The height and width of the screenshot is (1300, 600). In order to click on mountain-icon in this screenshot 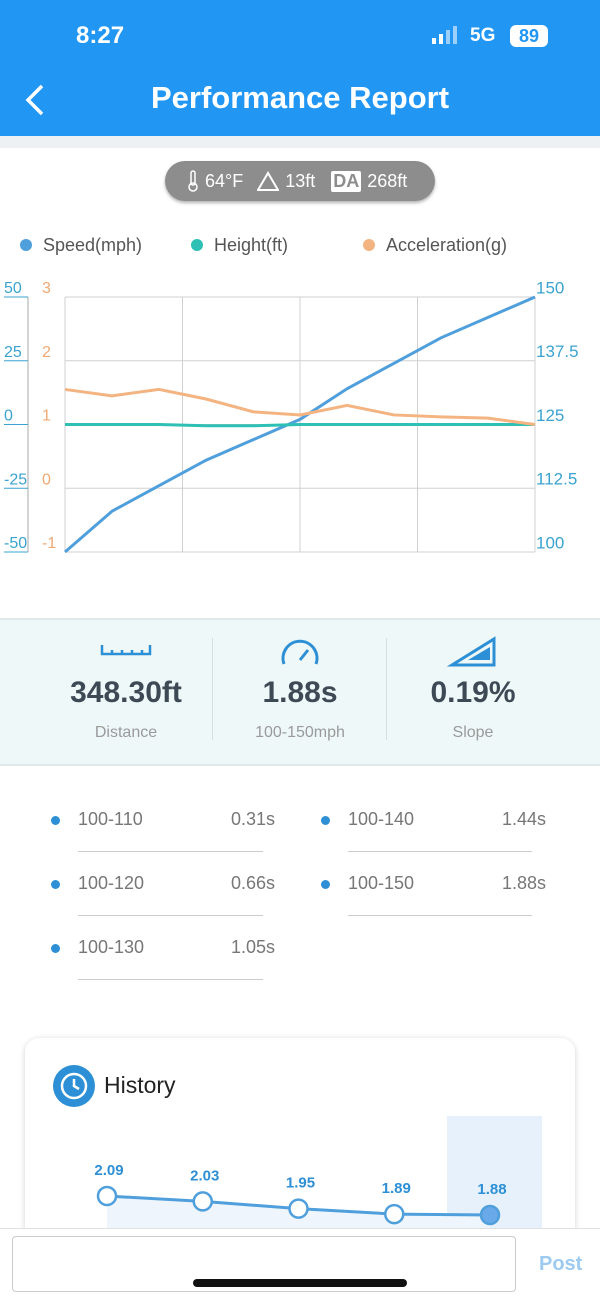, I will do `click(268, 181)`.